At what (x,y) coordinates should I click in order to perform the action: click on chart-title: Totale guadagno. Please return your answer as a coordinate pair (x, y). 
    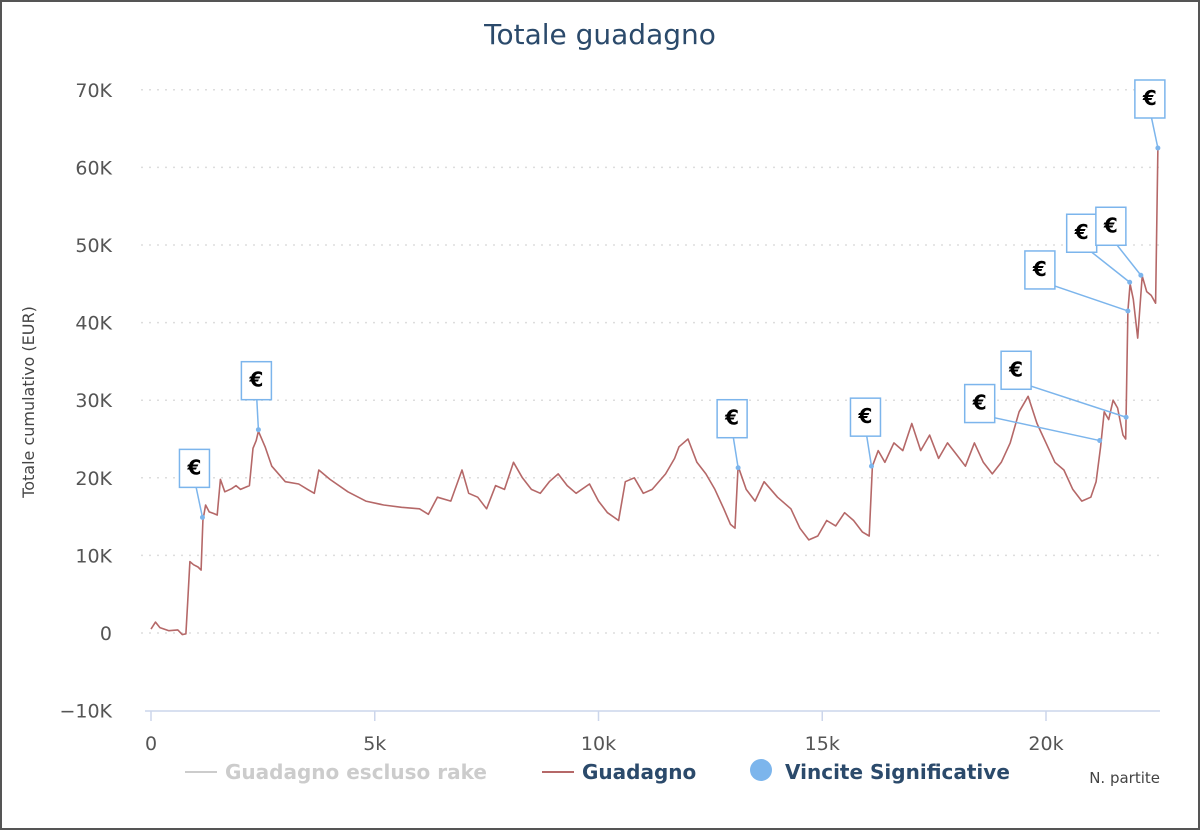
    Looking at the image, I should click on (599, 34).